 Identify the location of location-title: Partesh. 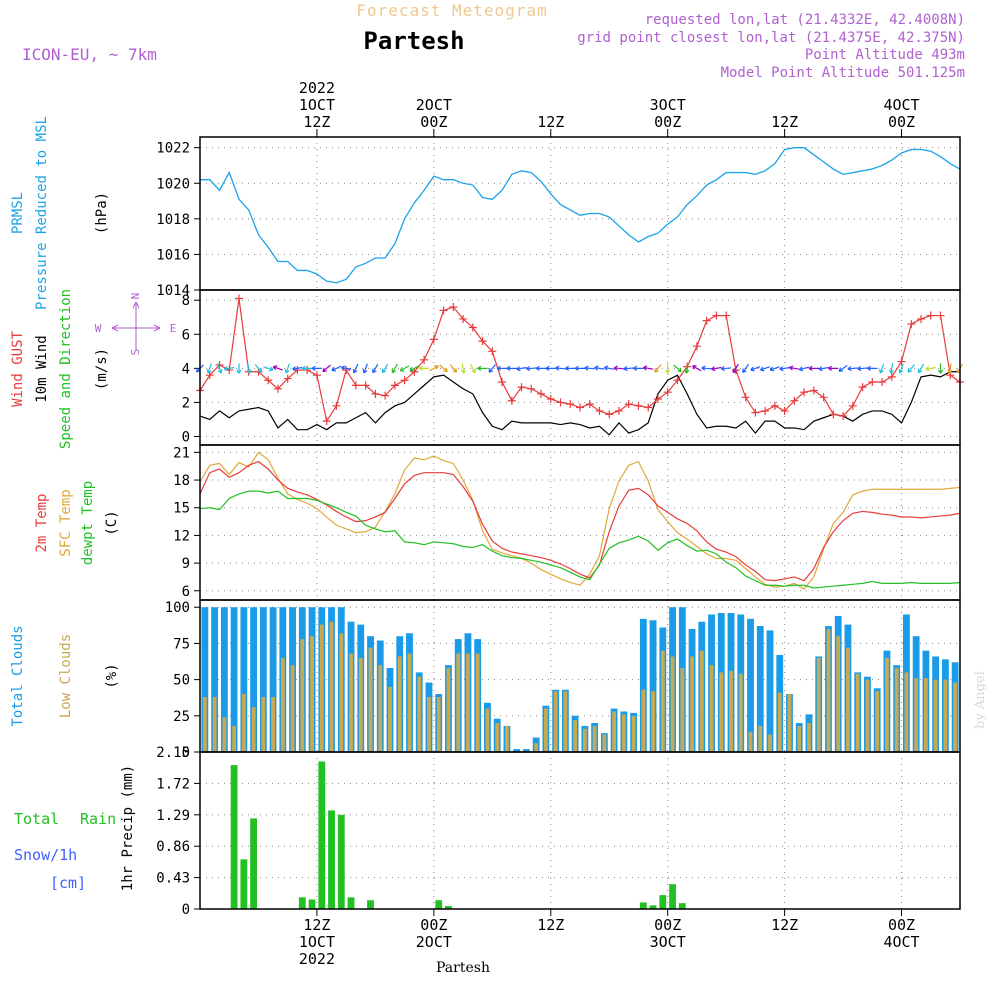
(413, 41).